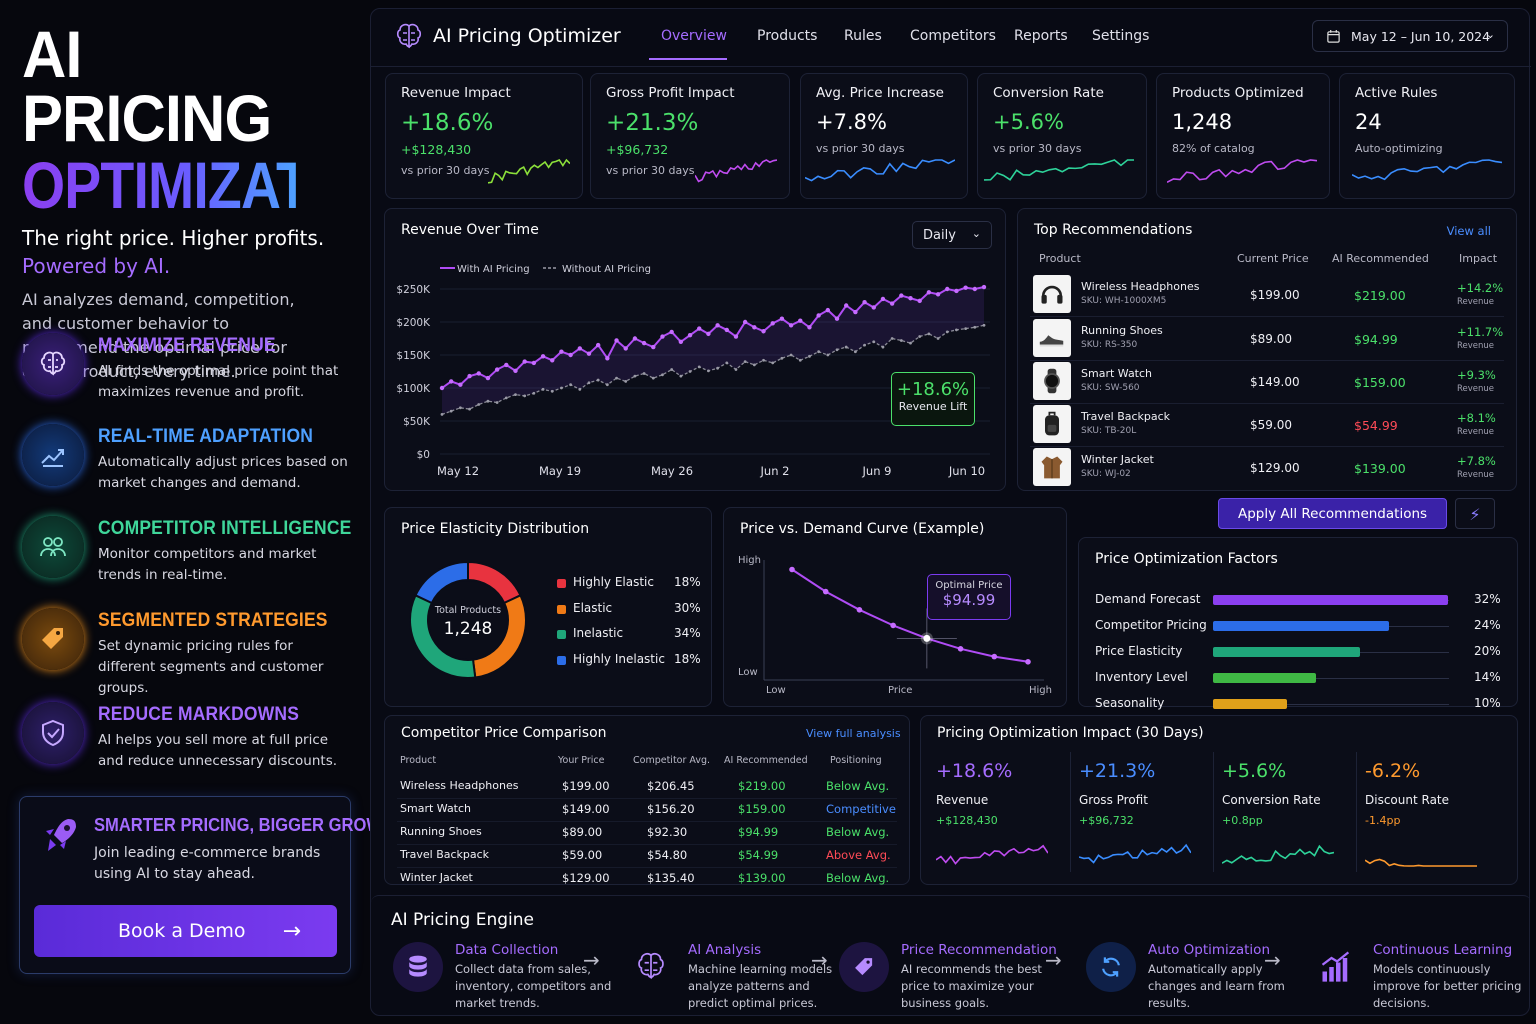 The width and height of the screenshot is (1536, 1024). Describe the element at coordinates (1264, 678) in the screenshot. I see `factor-bar` at that location.